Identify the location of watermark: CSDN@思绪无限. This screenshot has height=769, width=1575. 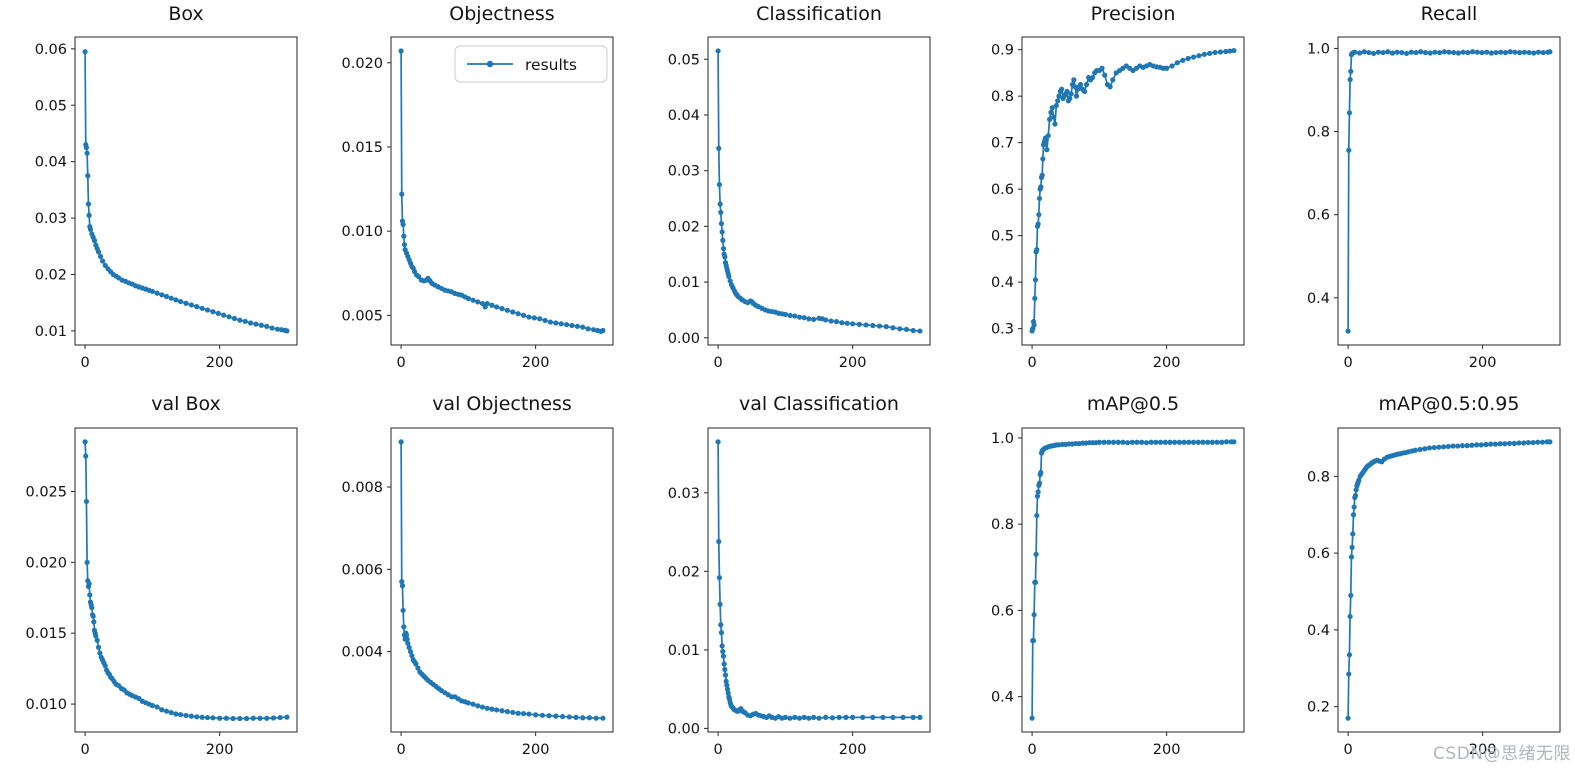
(1502, 754).